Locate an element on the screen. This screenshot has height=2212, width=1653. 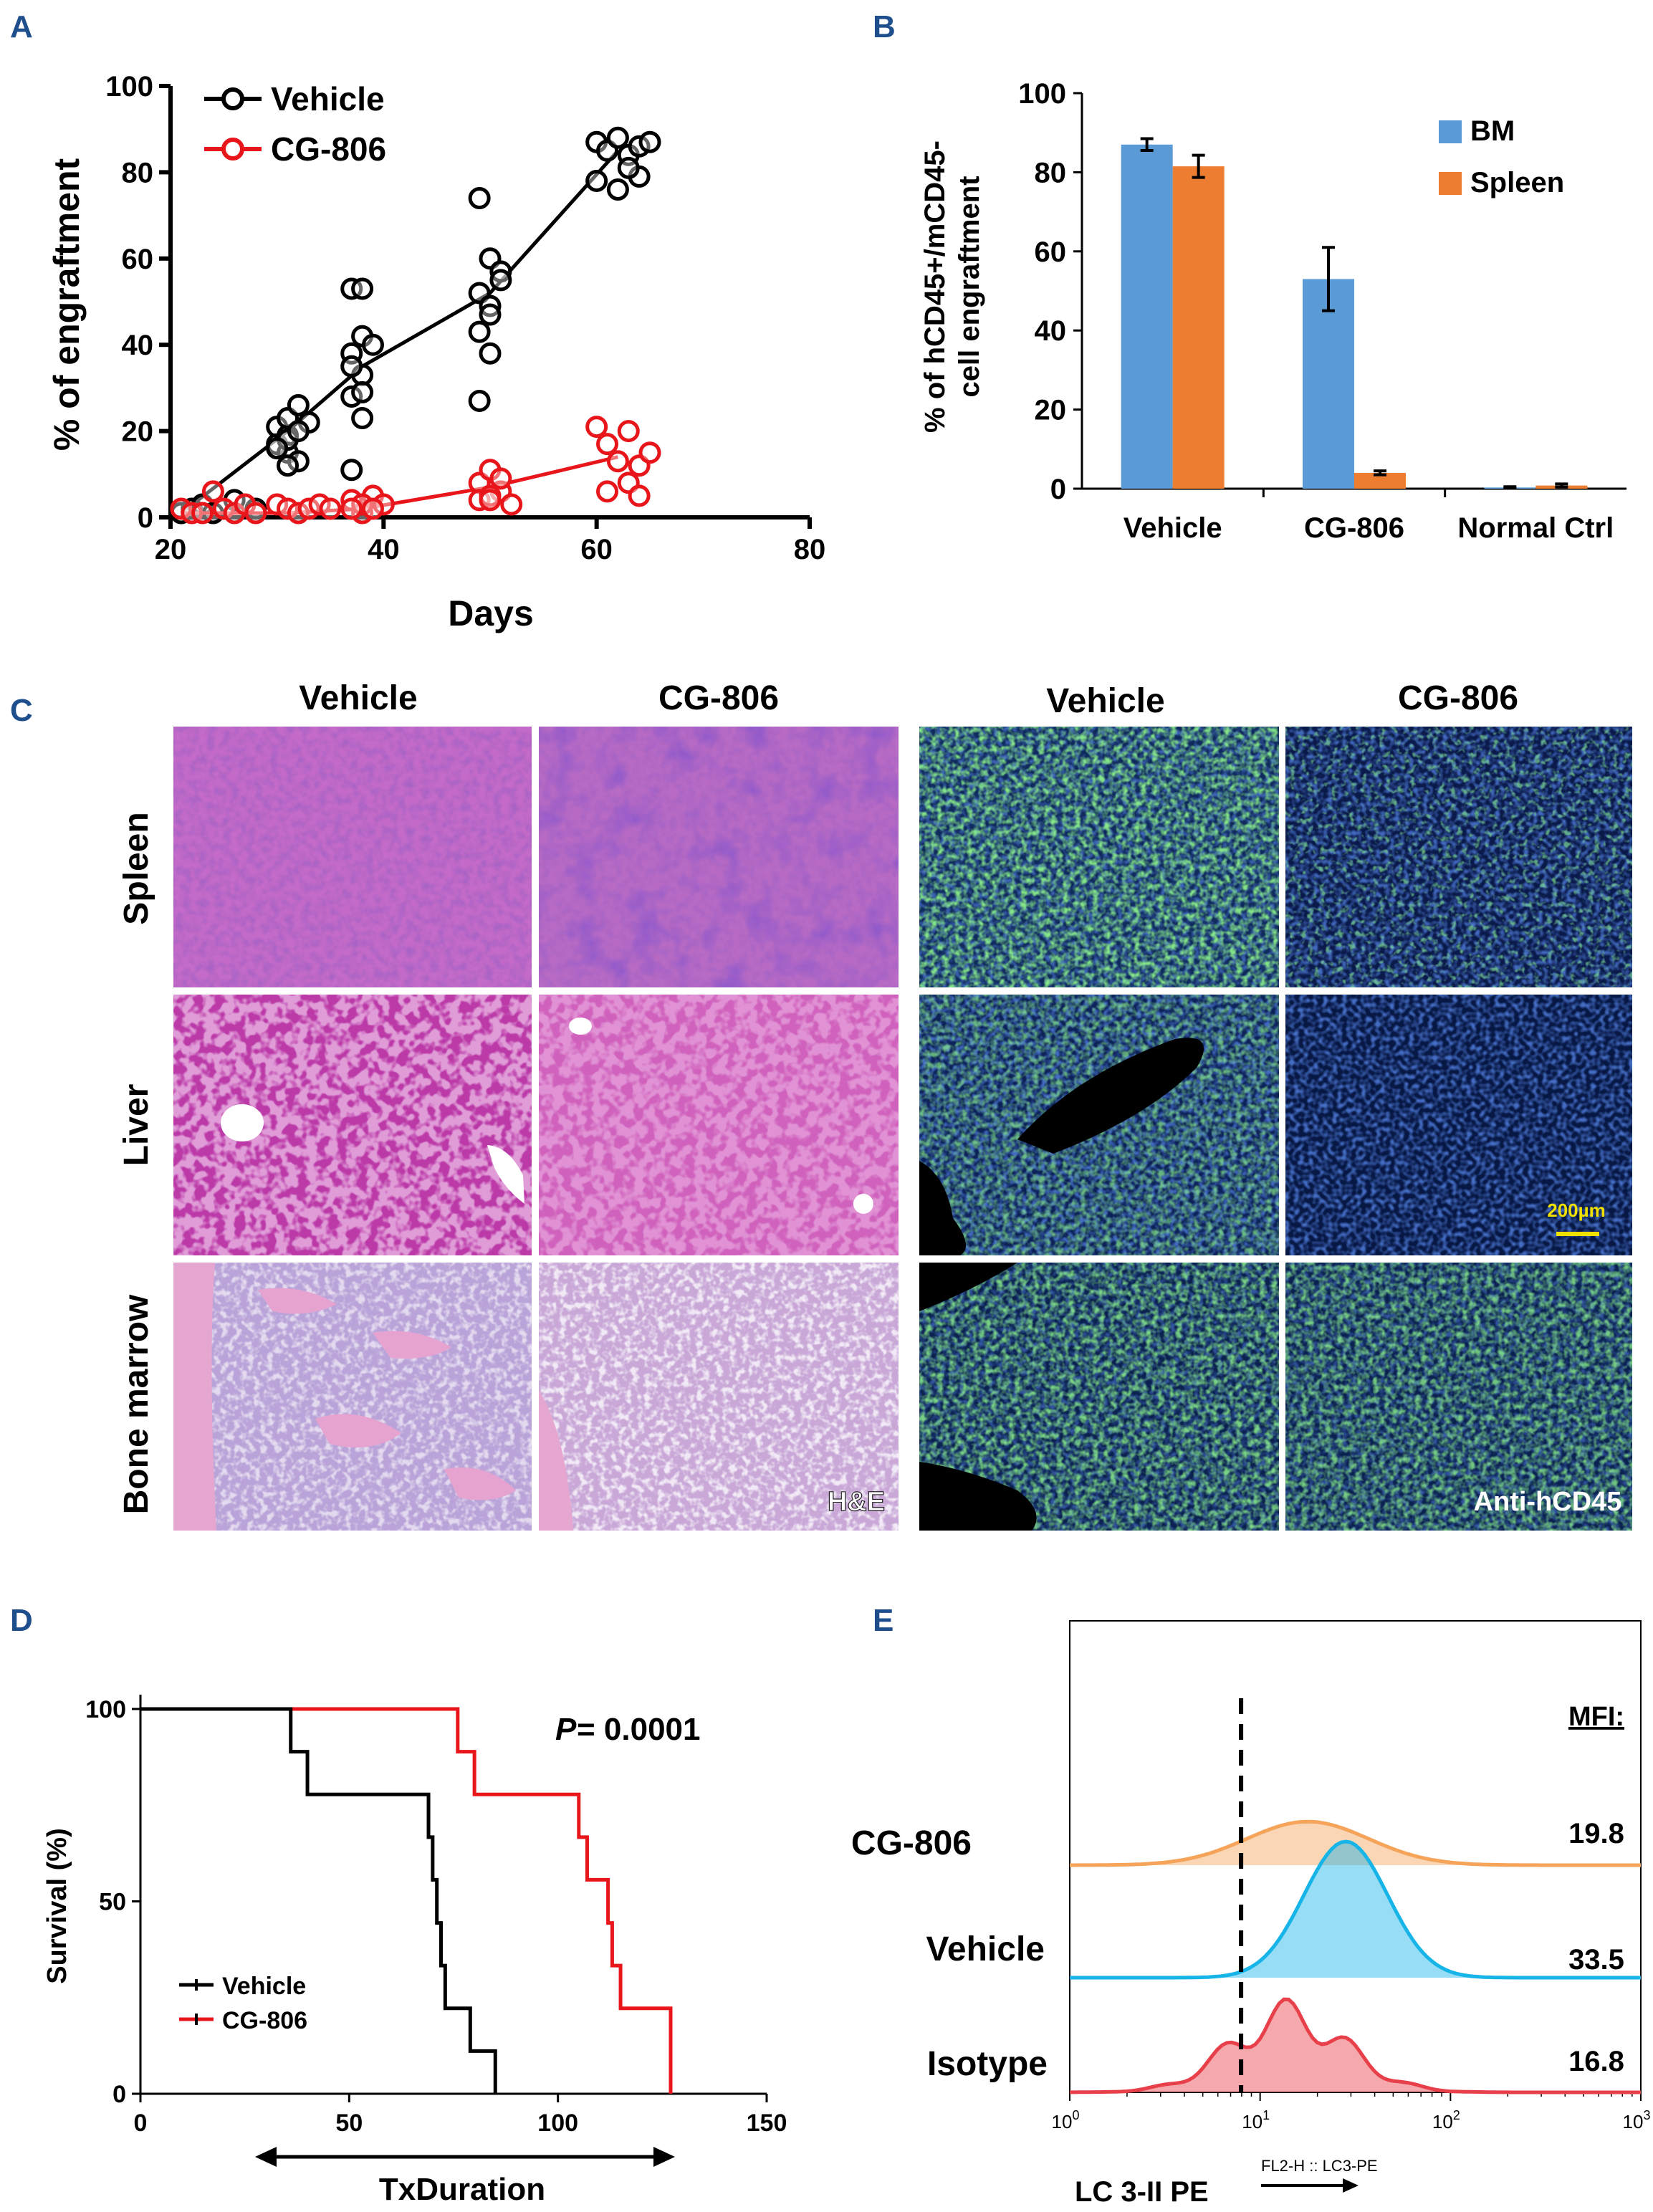
e-label-vehicle: Vehicle is located at coordinates (985, 1949).